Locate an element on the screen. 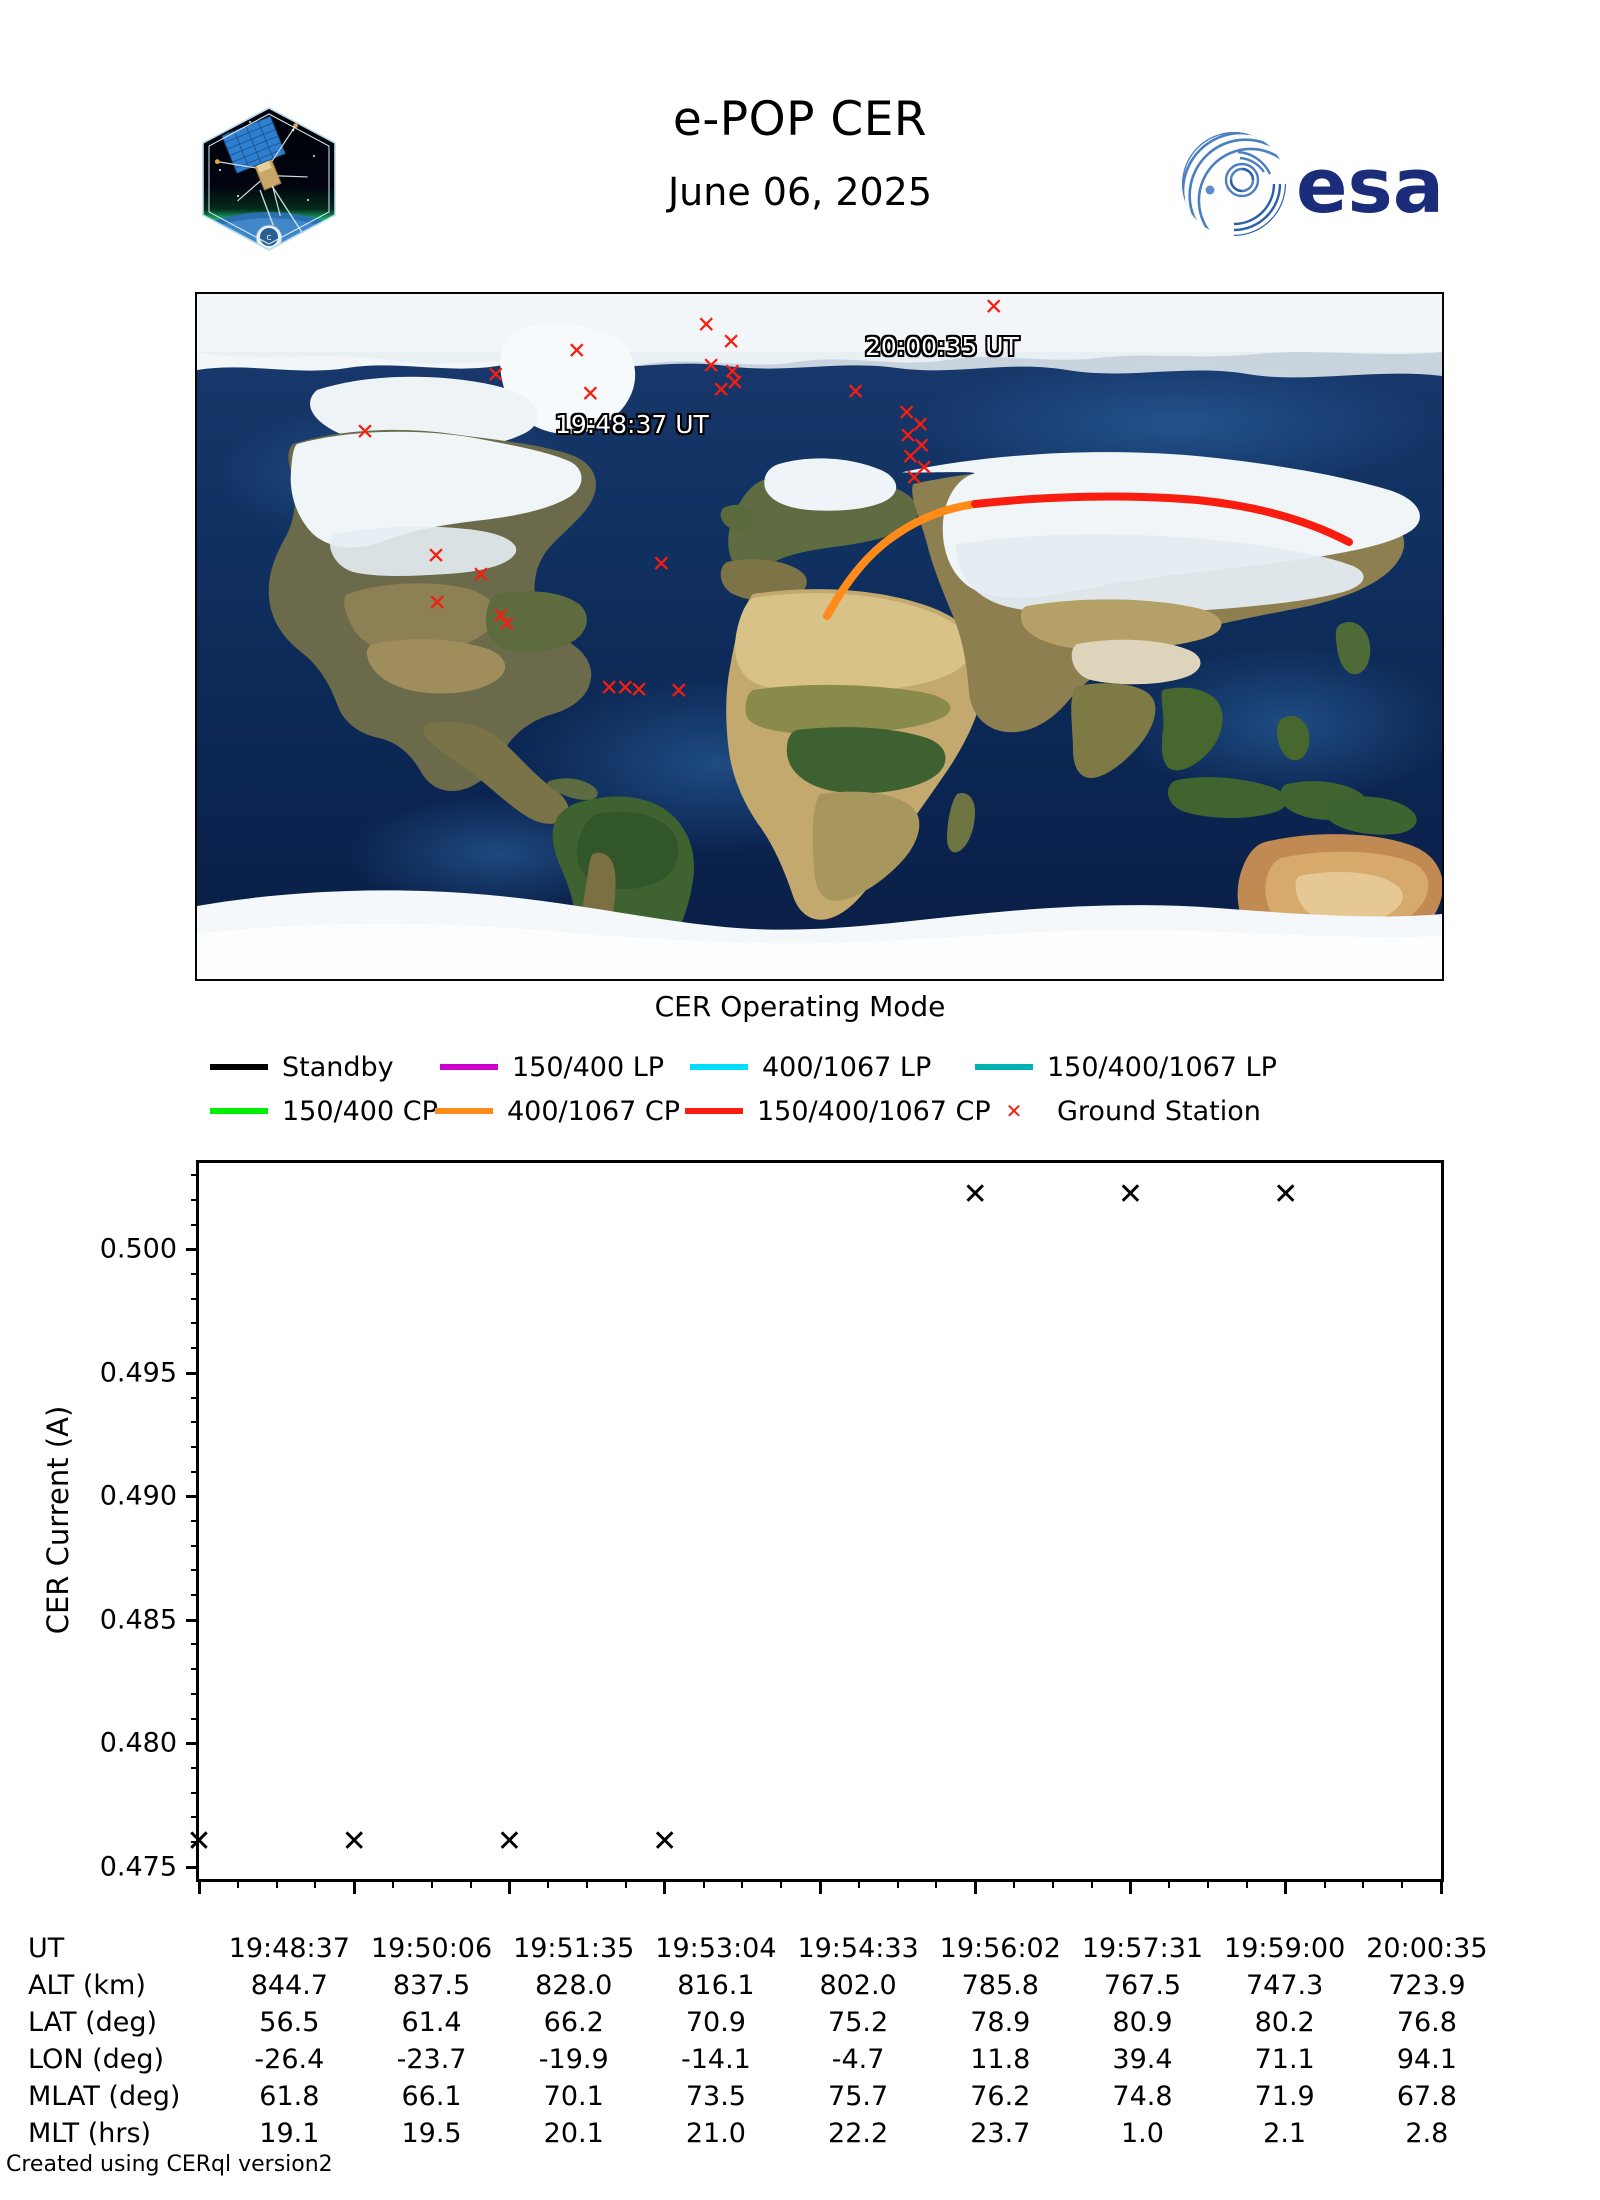  table-cell: -19.9 is located at coordinates (573, 2059).